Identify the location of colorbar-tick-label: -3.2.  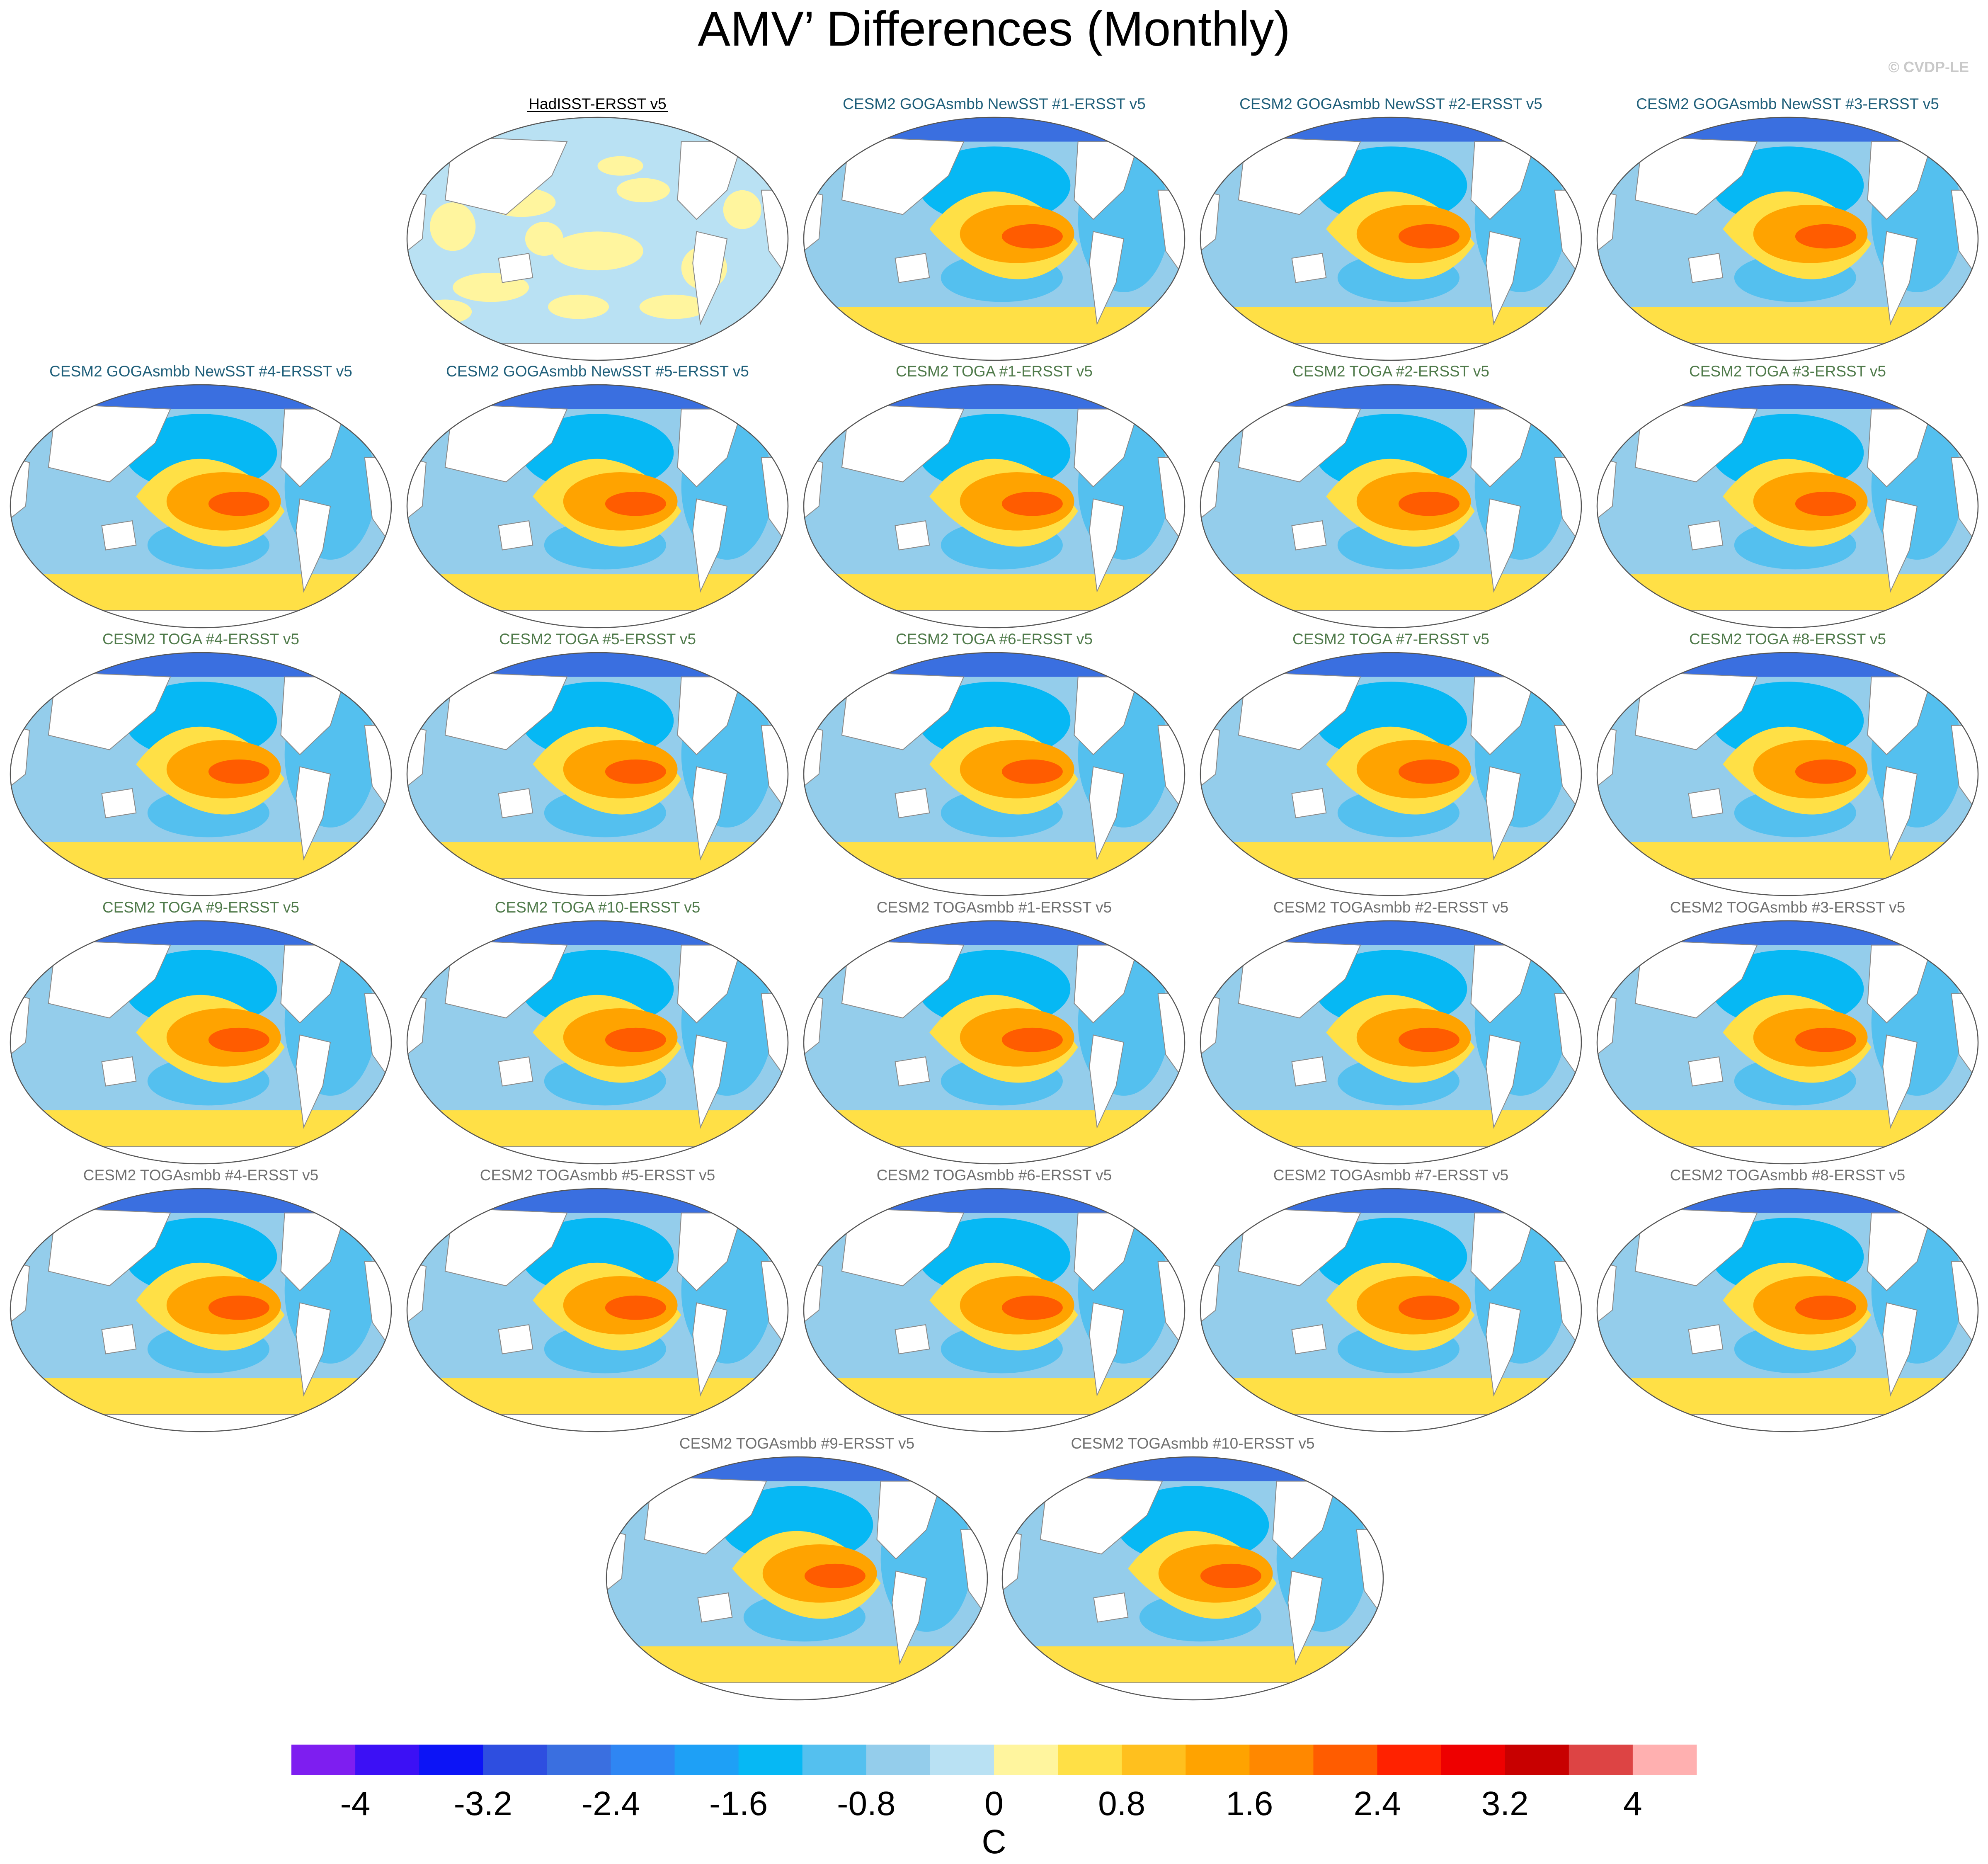
(483, 1804).